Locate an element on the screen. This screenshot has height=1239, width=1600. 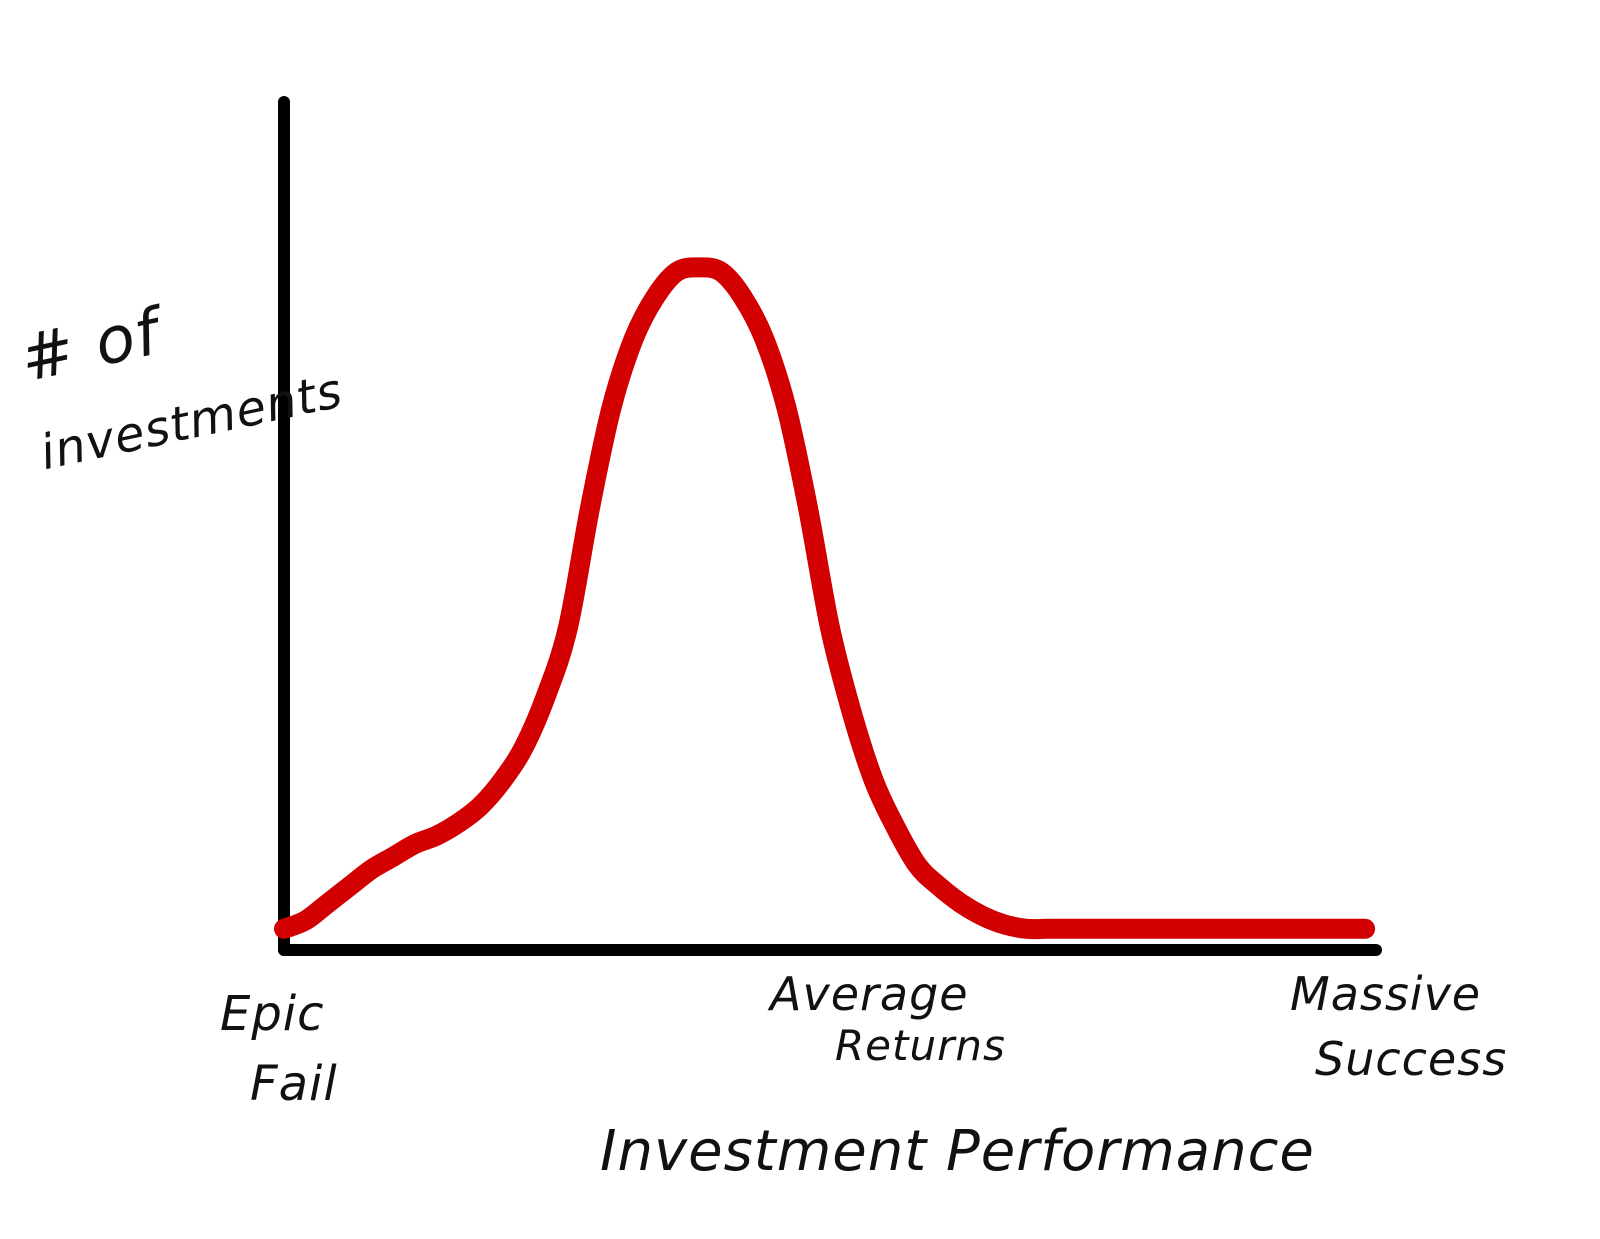
x-axis-label: Investment Performance is located at coordinates (957, 1151).